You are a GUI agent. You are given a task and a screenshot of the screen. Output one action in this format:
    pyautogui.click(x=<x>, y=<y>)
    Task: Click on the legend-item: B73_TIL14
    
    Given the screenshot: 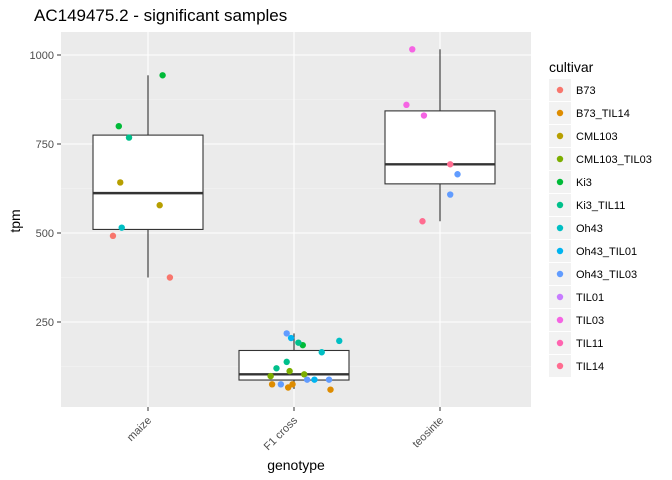 What is the action you would take?
    pyautogui.click(x=589, y=113)
    